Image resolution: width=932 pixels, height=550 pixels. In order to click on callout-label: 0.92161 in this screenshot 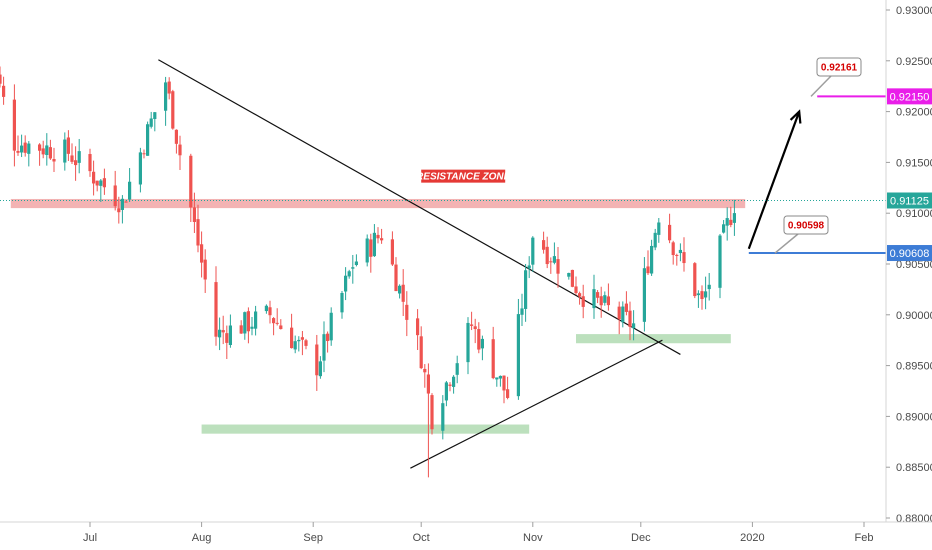, I will do `click(839, 68)`.